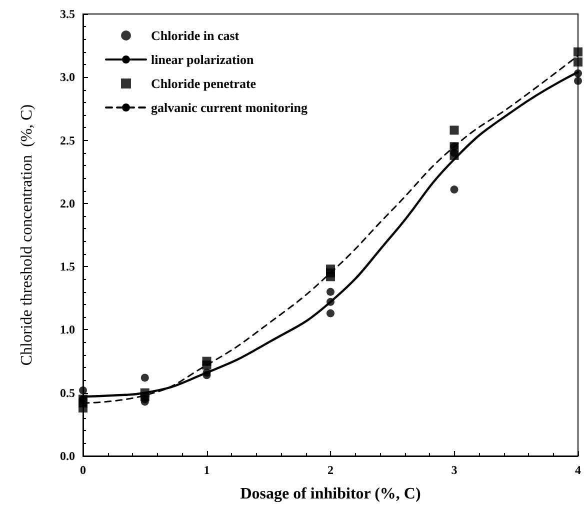 Image resolution: width=584 pixels, height=514 pixels. What do you see at coordinates (578, 470) in the screenshot?
I see `x-tick-label: 4` at bounding box center [578, 470].